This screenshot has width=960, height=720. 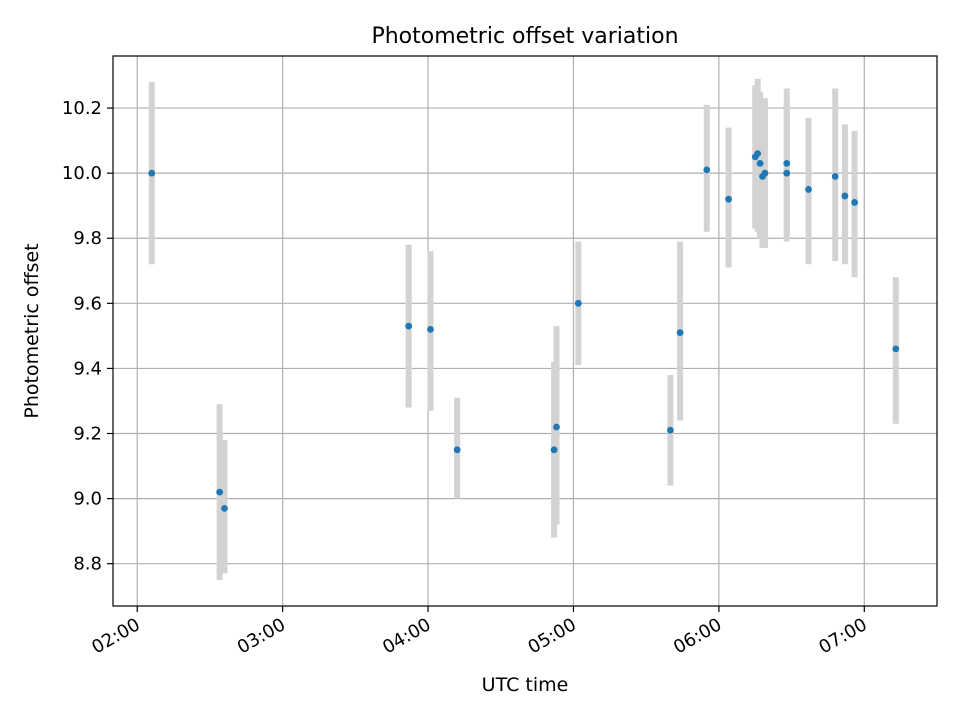 What do you see at coordinates (87, 564) in the screenshot?
I see `y-tick-label: 8.8` at bounding box center [87, 564].